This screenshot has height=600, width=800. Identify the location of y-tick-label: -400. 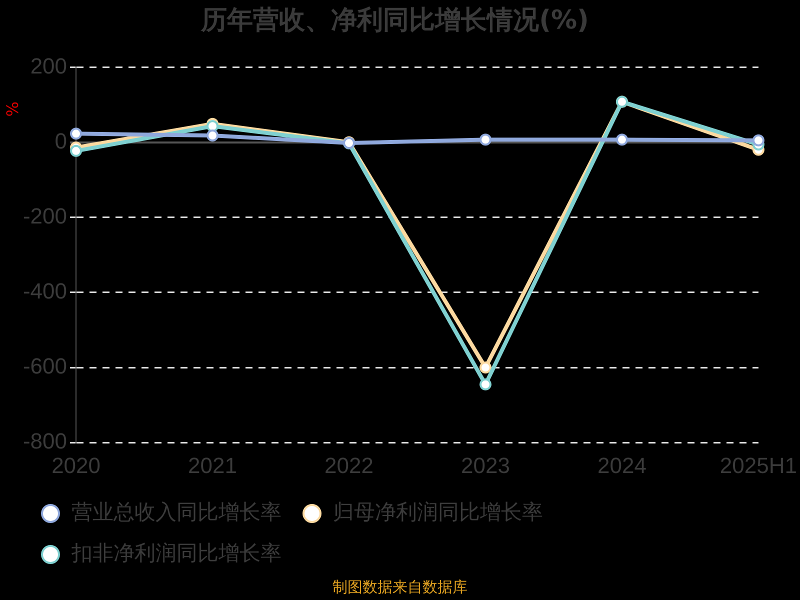
(45, 291).